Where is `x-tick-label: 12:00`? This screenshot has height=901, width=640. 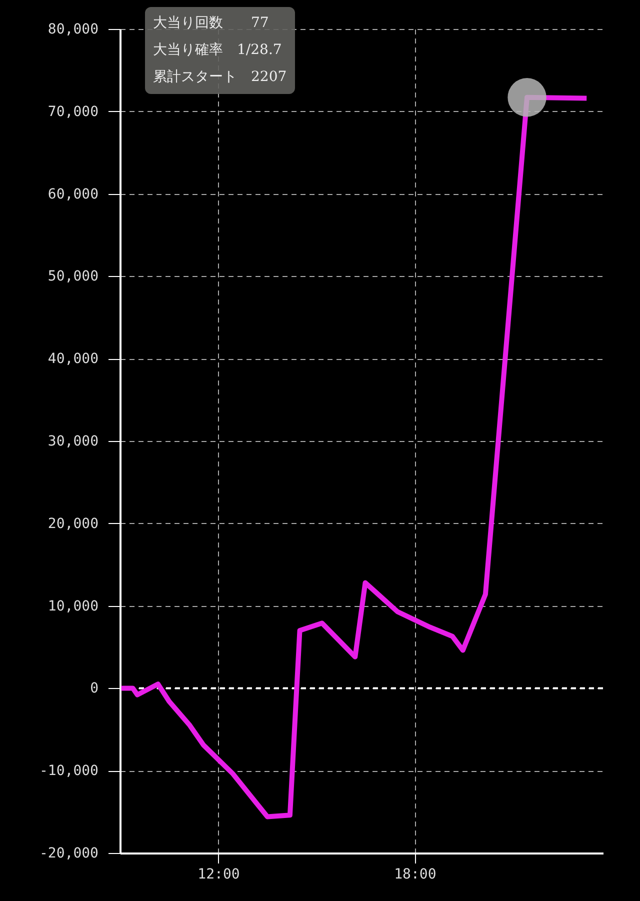
x-tick-label: 12:00 is located at coordinates (219, 874).